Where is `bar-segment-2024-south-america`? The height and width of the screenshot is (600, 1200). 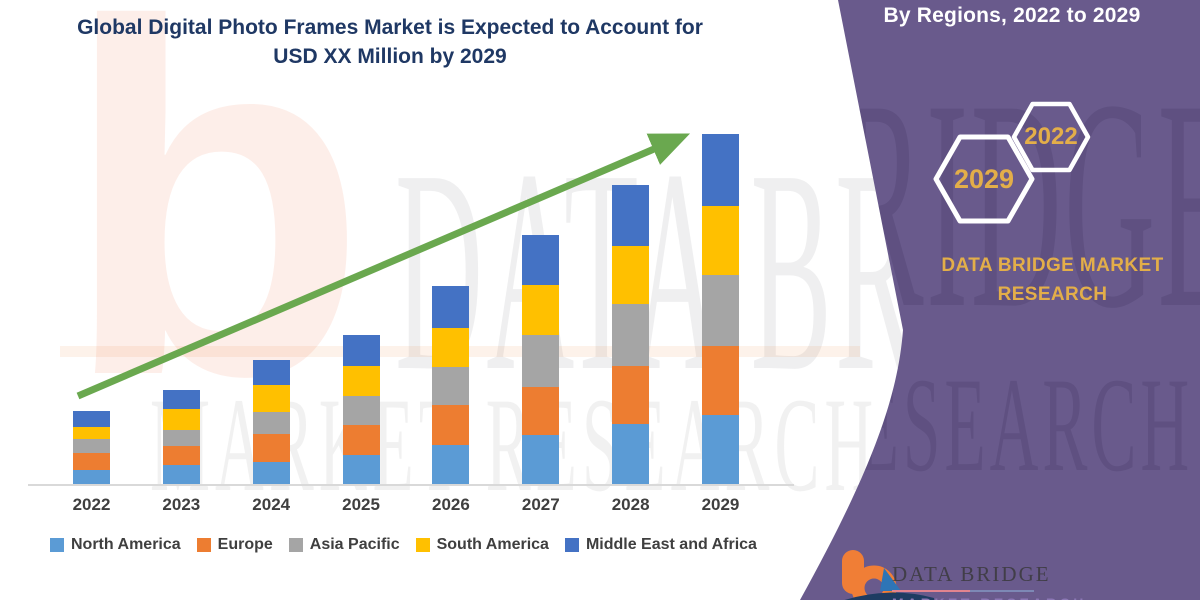 bar-segment-2024-south-america is located at coordinates (271, 398).